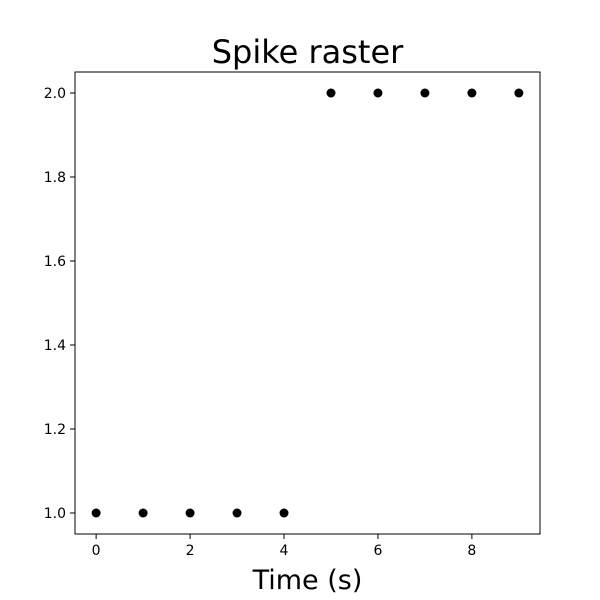 The image size is (600, 600). I want to click on y-axis: 1.0 1.2 1.4 1.6 1.8 2.0, so click(59, 304).